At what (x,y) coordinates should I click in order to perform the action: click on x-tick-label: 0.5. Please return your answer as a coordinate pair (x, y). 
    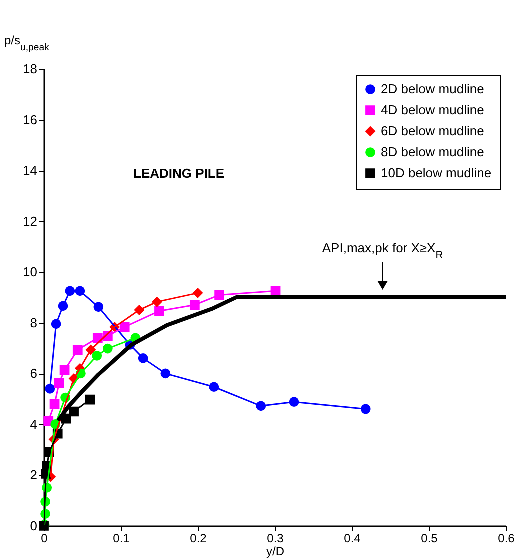
    Looking at the image, I should click on (429, 539).